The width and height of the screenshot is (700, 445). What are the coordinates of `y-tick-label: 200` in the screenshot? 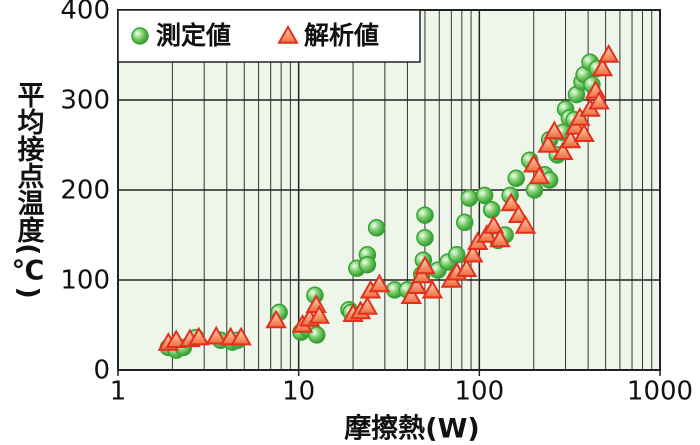 It's located at (85, 191).